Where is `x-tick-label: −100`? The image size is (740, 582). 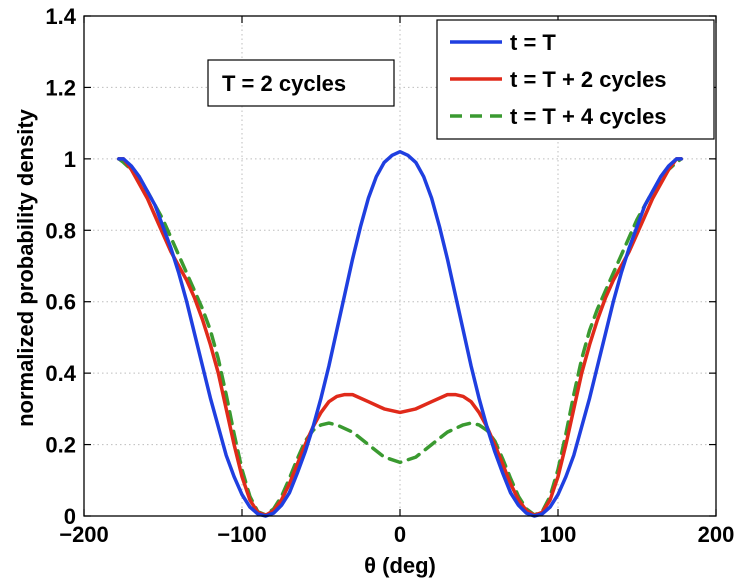 x-tick-label: −100 is located at coordinates (242, 534).